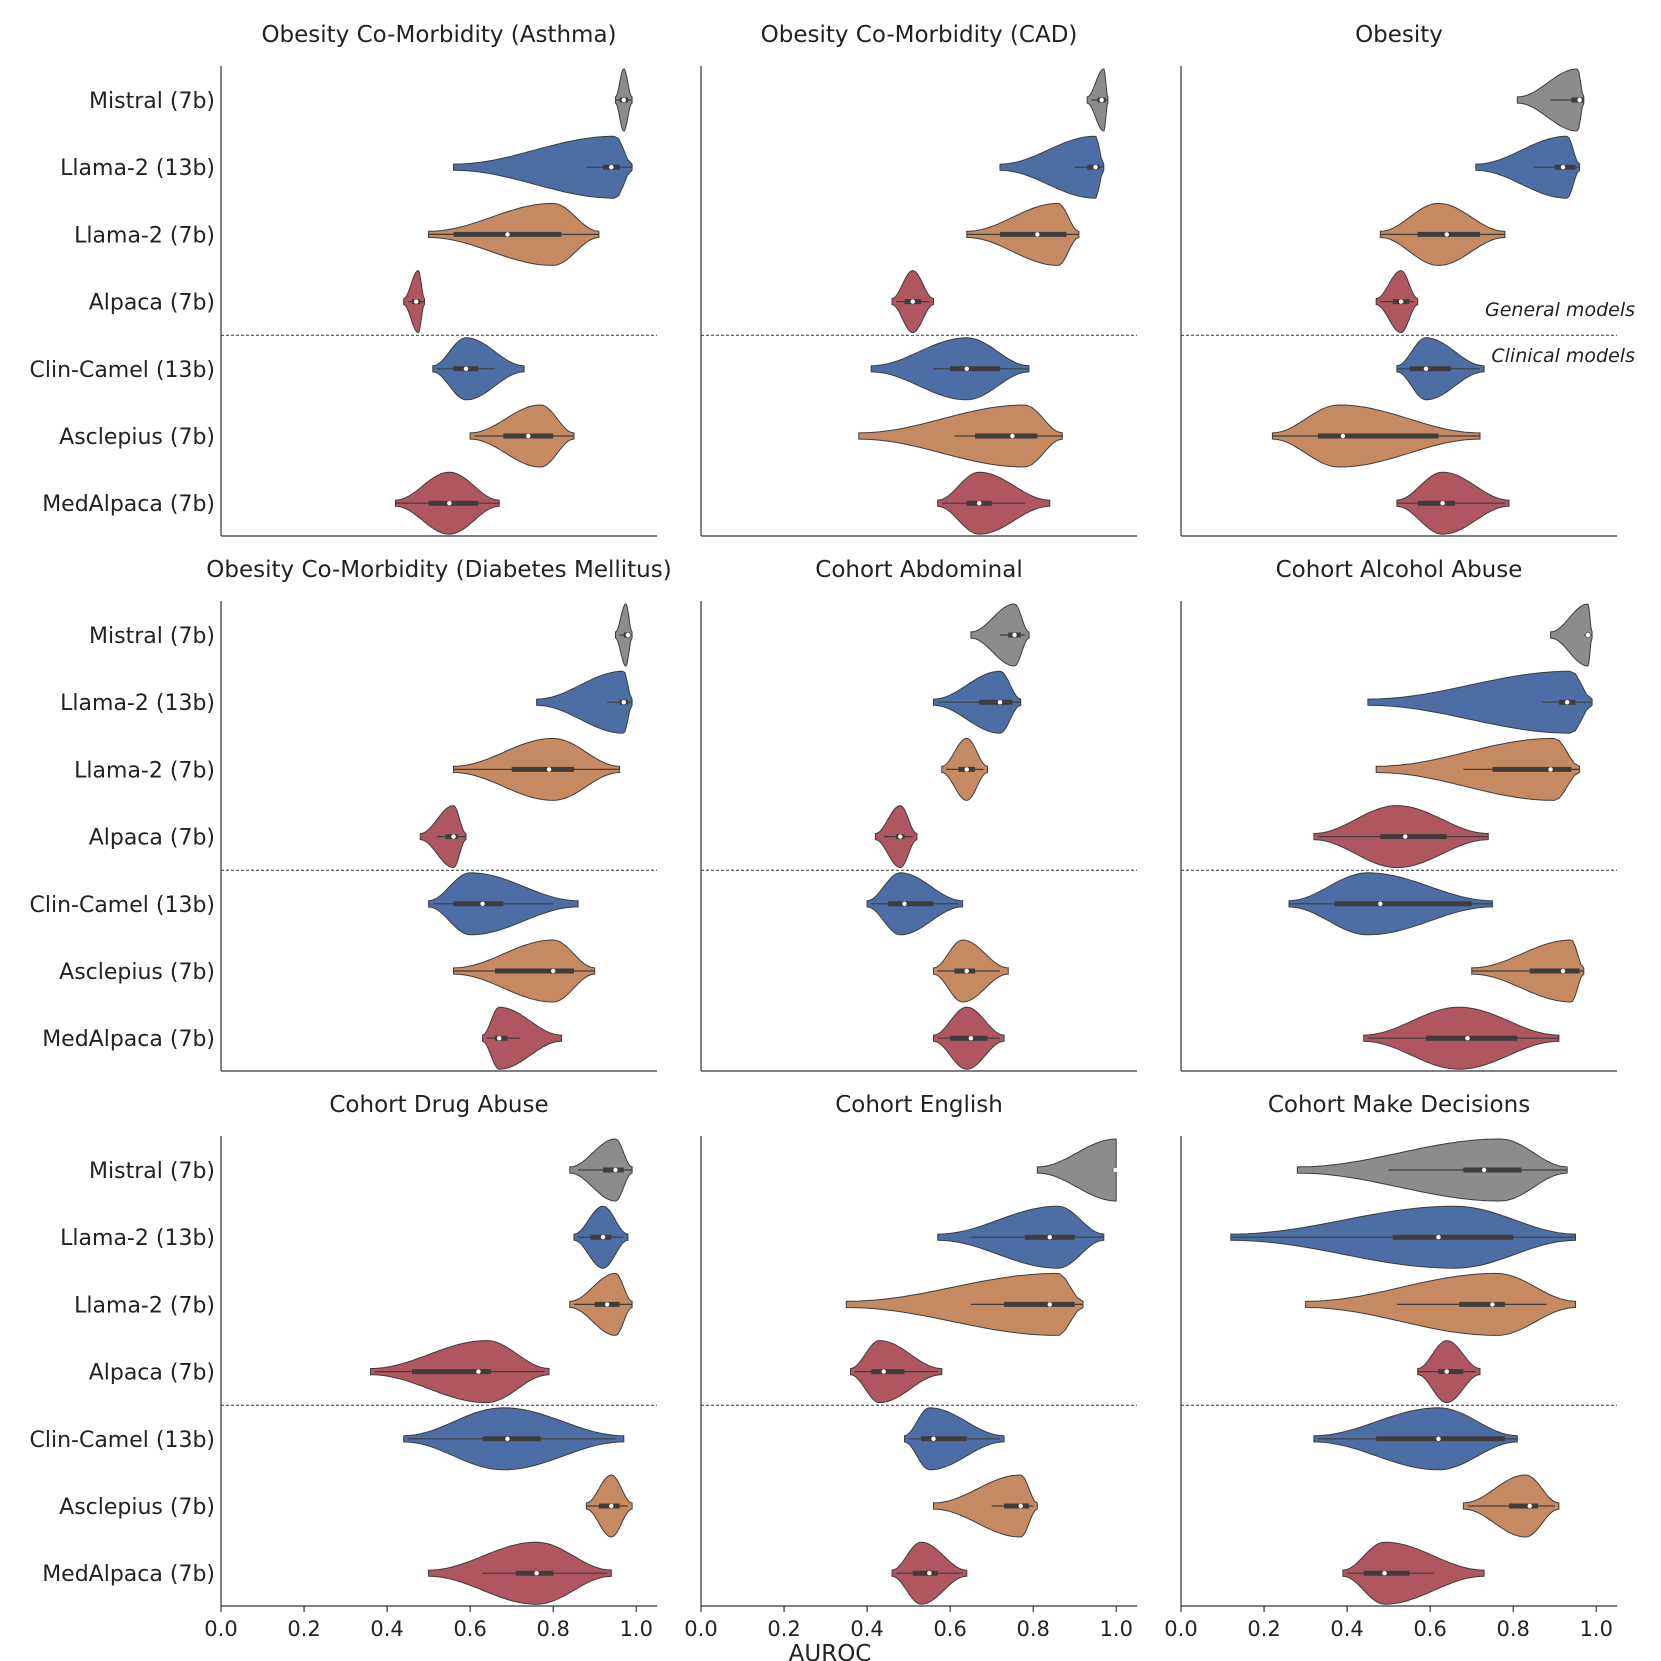 The height and width of the screenshot is (1661, 1661). I want to click on panel: Cohort Abdominal, so click(918, 814).